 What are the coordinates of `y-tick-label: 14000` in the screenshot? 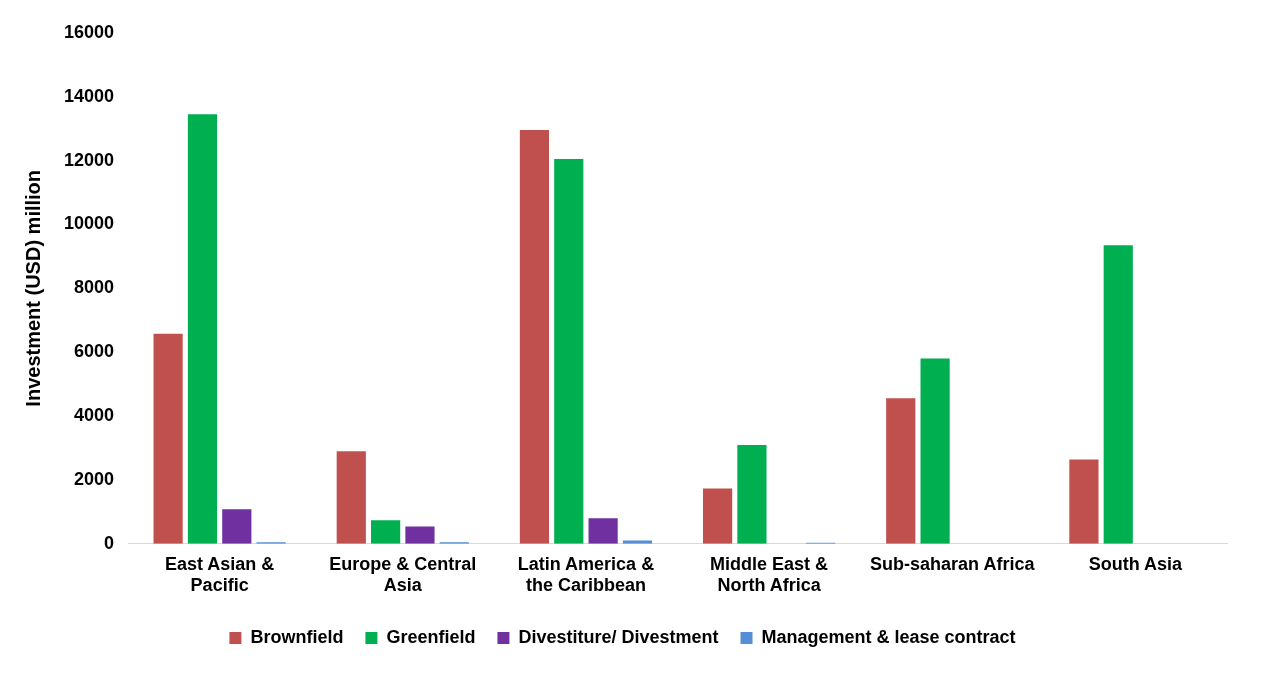 It's located at (89, 95).